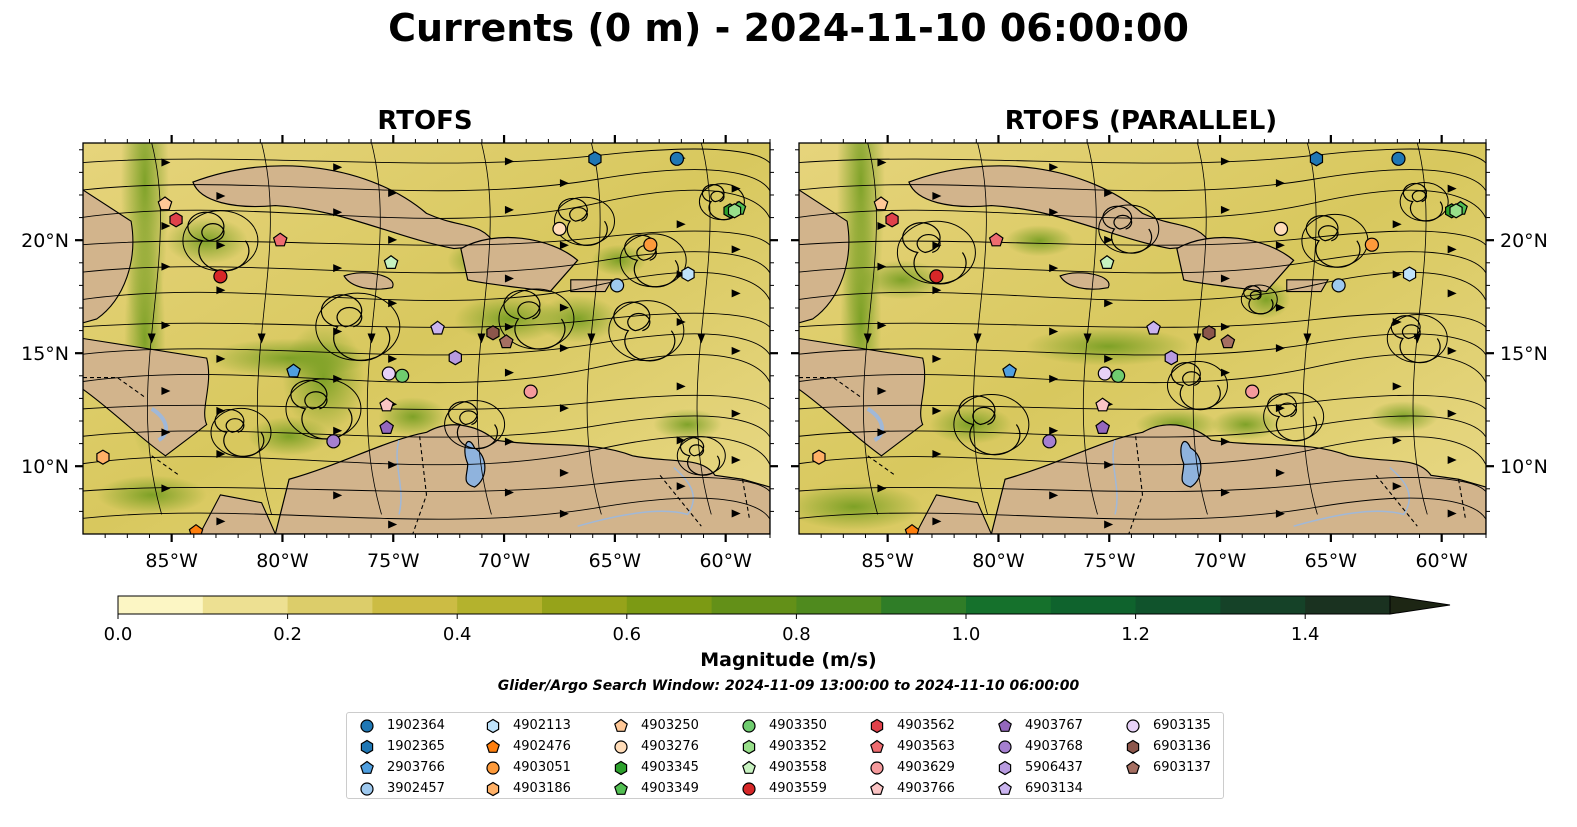 The width and height of the screenshot is (1577, 827). What do you see at coordinates (287, 634) in the screenshot?
I see `colorbar-tick-label: 0.2` at bounding box center [287, 634].